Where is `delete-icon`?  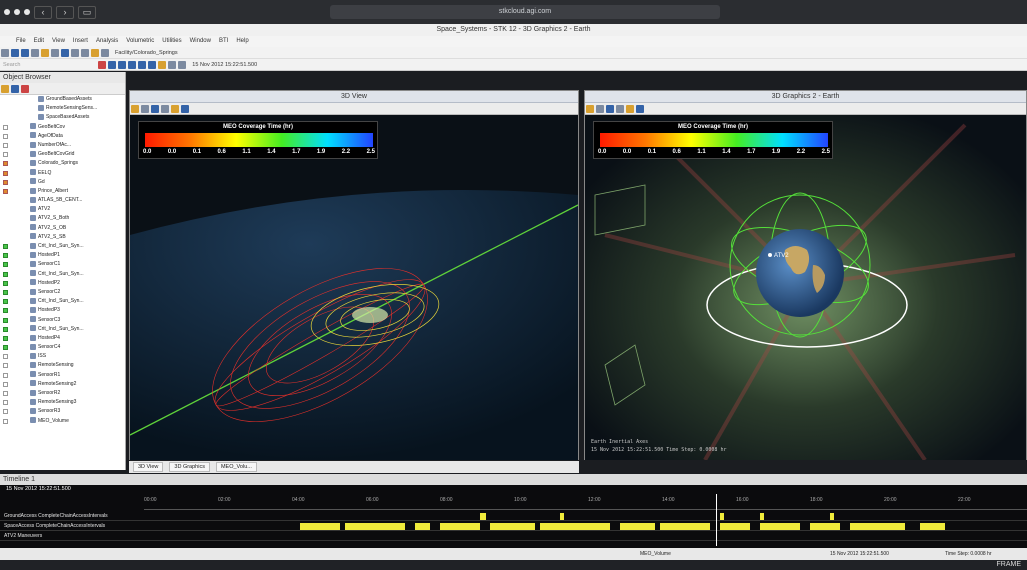
delete-icon is located at coordinates (25, 89).